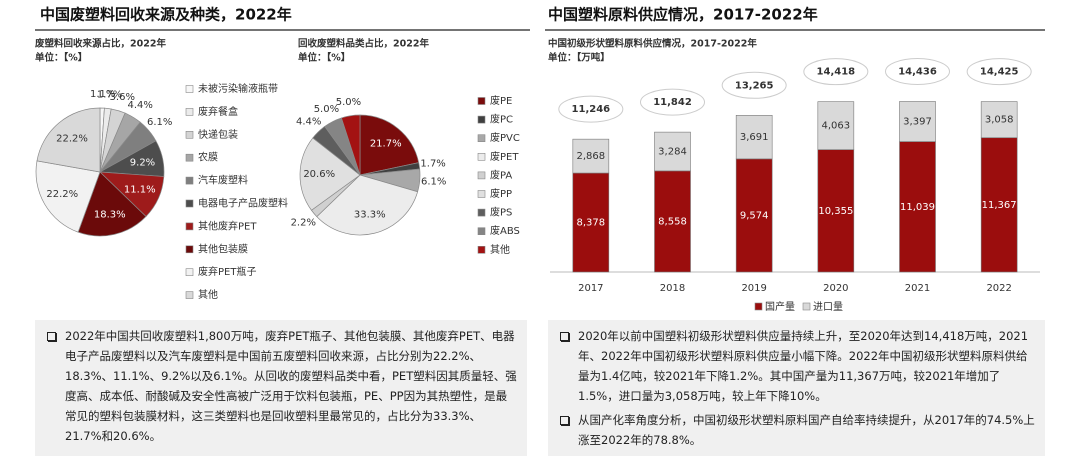 Image resolution: width=1080 pixels, height=460 pixels. What do you see at coordinates (166, 15) in the screenshot?
I see `left-title: 中国废塑料回收来源及种类，2022年` at bounding box center [166, 15].